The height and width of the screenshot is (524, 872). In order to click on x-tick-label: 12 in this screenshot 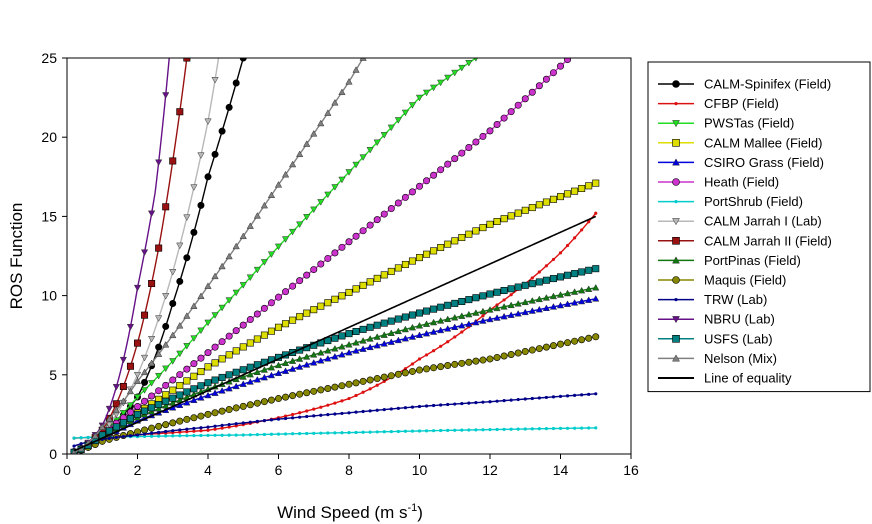, I will do `click(490, 470)`.